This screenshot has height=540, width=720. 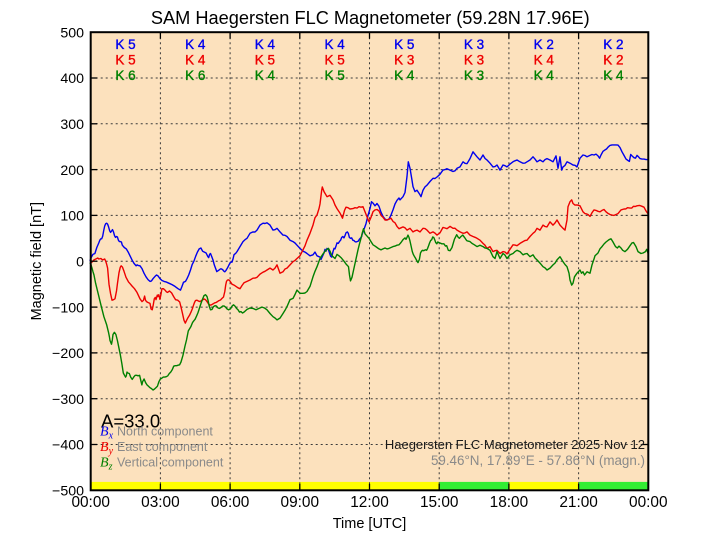 What do you see at coordinates (130, 421) in the screenshot?
I see `svg-text: A=33.0` at bounding box center [130, 421].